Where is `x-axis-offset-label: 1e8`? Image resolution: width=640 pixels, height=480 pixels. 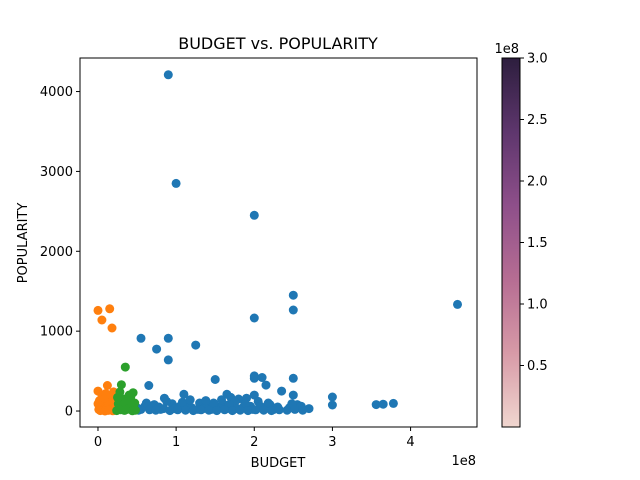
x-axis-offset-label: 1e8 is located at coordinates (463, 461).